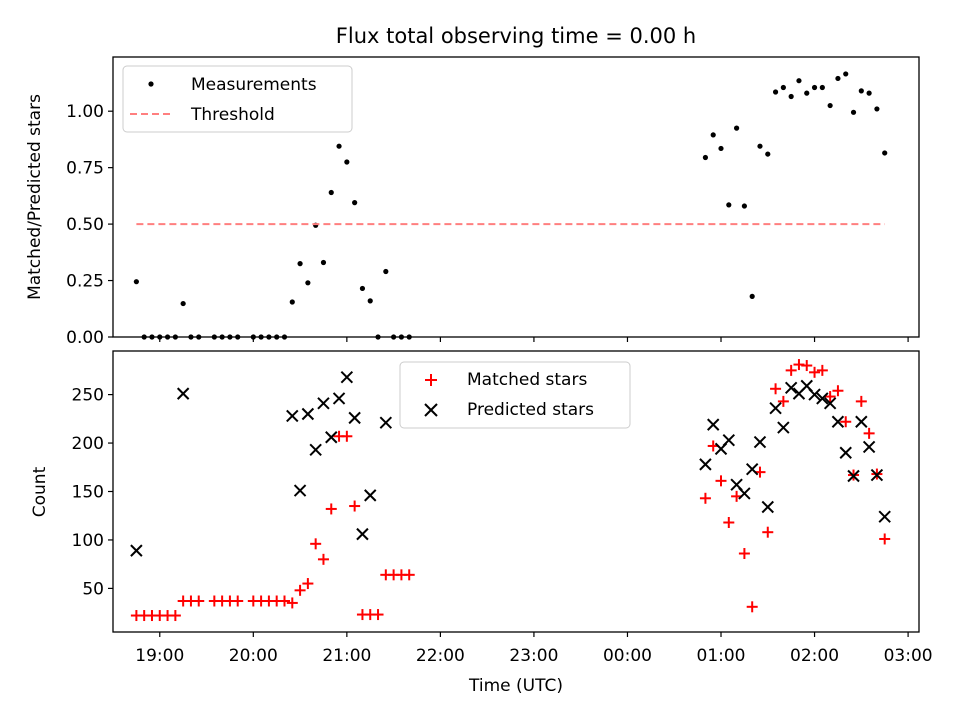  I want to click on y-tick-label: 100, so click(88, 541).